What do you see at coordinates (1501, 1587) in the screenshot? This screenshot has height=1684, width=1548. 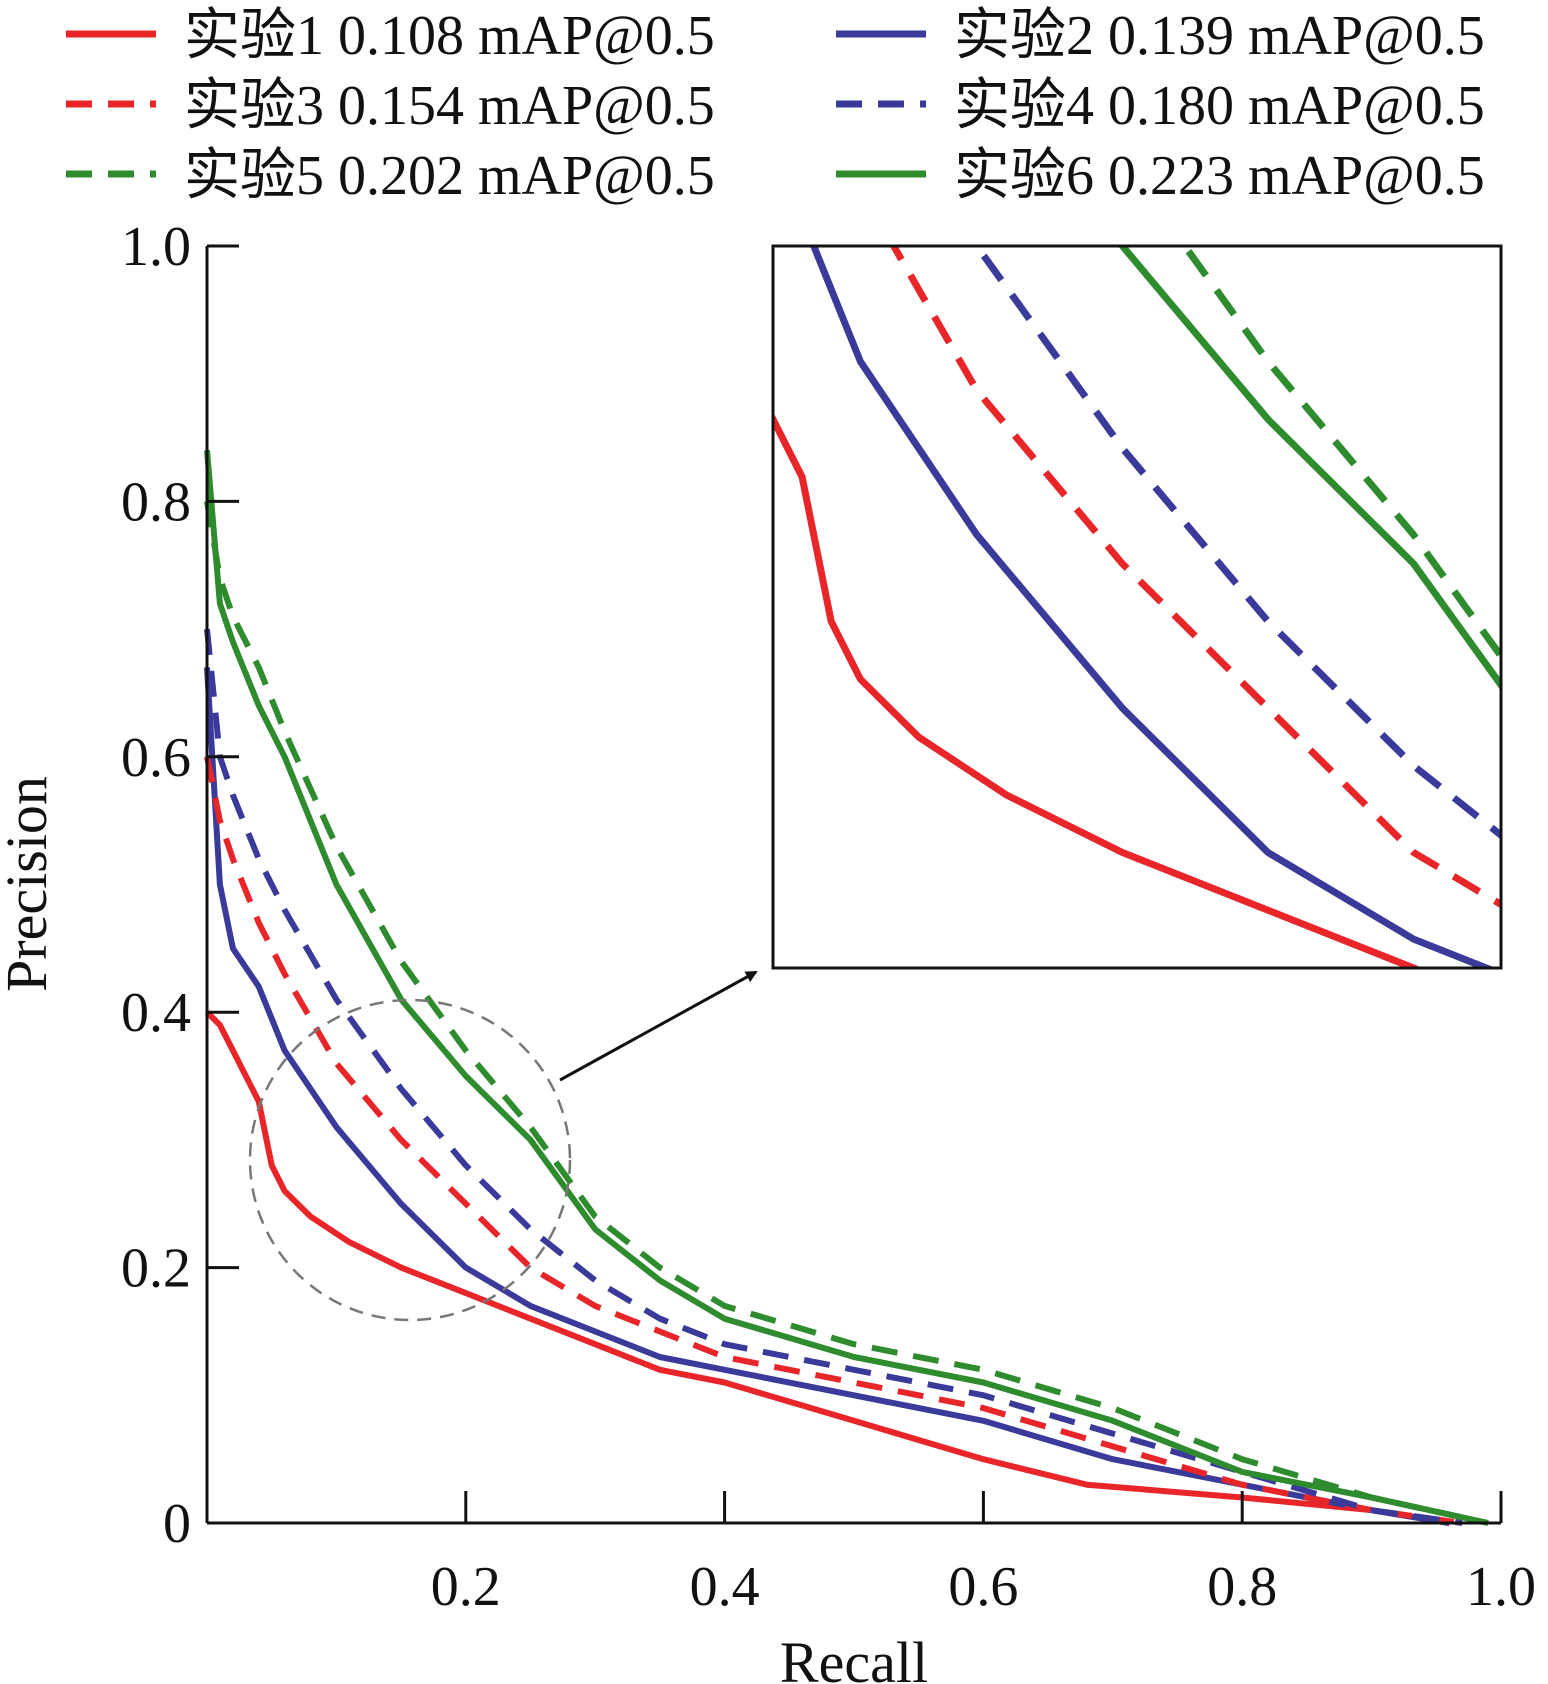 I see `x-tick-label: 1.0` at bounding box center [1501, 1587].